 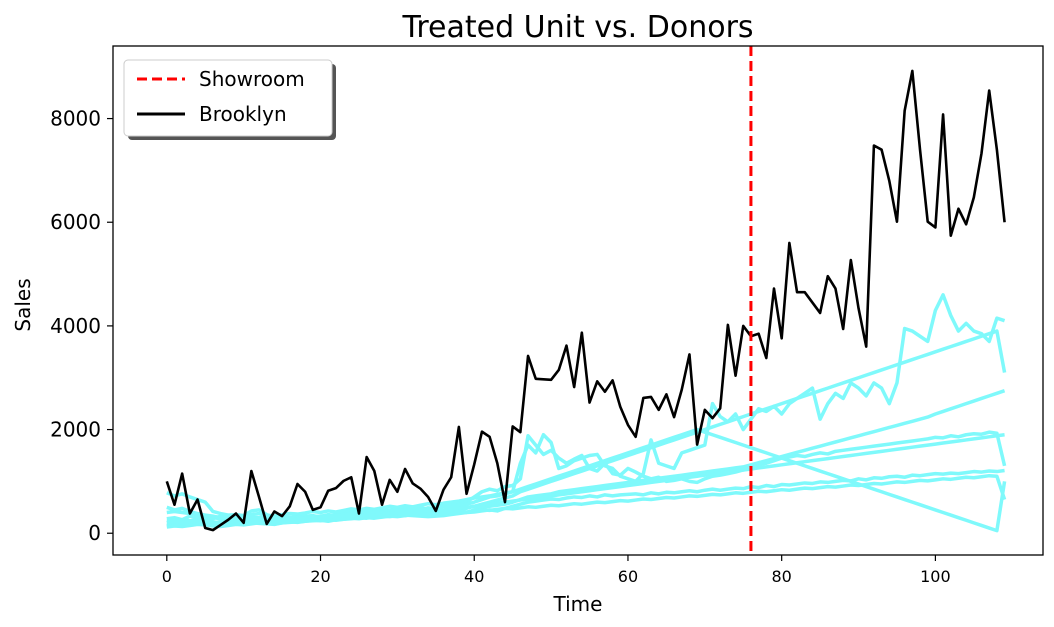 I want to click on x-tick-label-40: 40, so click(x=474, y=576).